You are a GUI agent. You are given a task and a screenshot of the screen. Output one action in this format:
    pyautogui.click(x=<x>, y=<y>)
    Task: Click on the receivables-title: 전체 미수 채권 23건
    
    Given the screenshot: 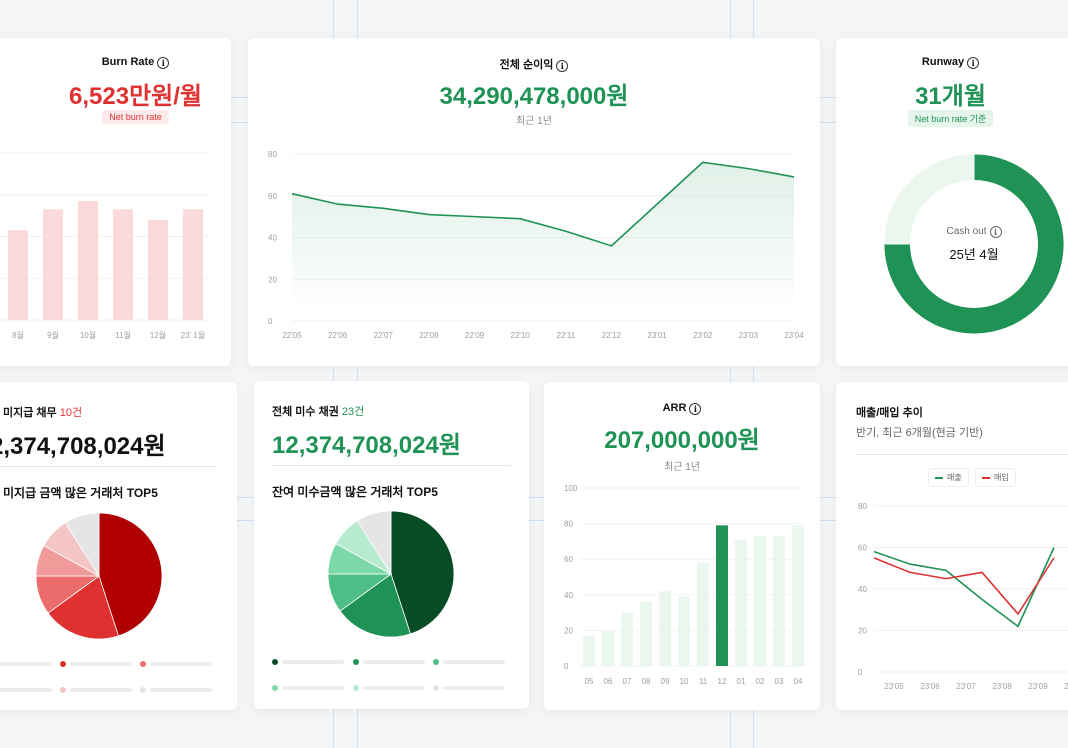 What is the action you would take?
    pyautogui.click(x=318, y=412)
    